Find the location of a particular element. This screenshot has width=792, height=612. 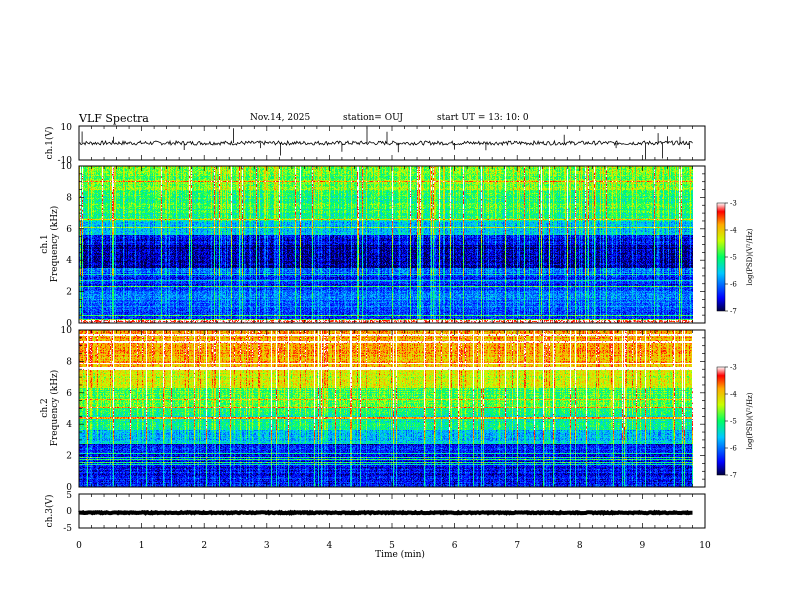

x-tick-label: 4 is located at coordinates (330, 546).